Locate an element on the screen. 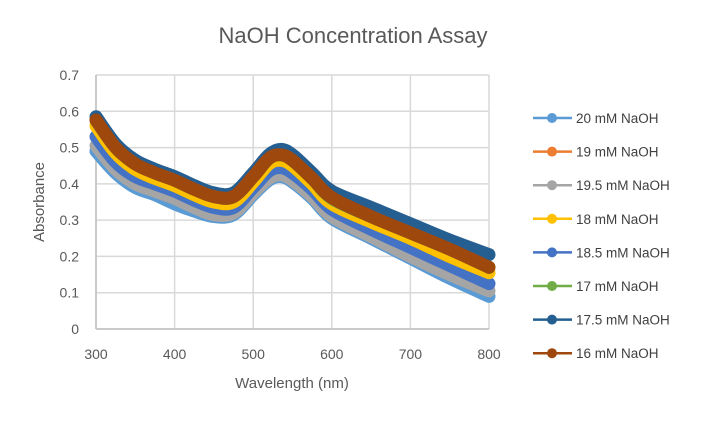 The image size is (706, 423). y-axis-ticks: 0 0.1 0.2 0.3 0.4 0.5 0.6 0.7 is located at coordinates (70, 202).